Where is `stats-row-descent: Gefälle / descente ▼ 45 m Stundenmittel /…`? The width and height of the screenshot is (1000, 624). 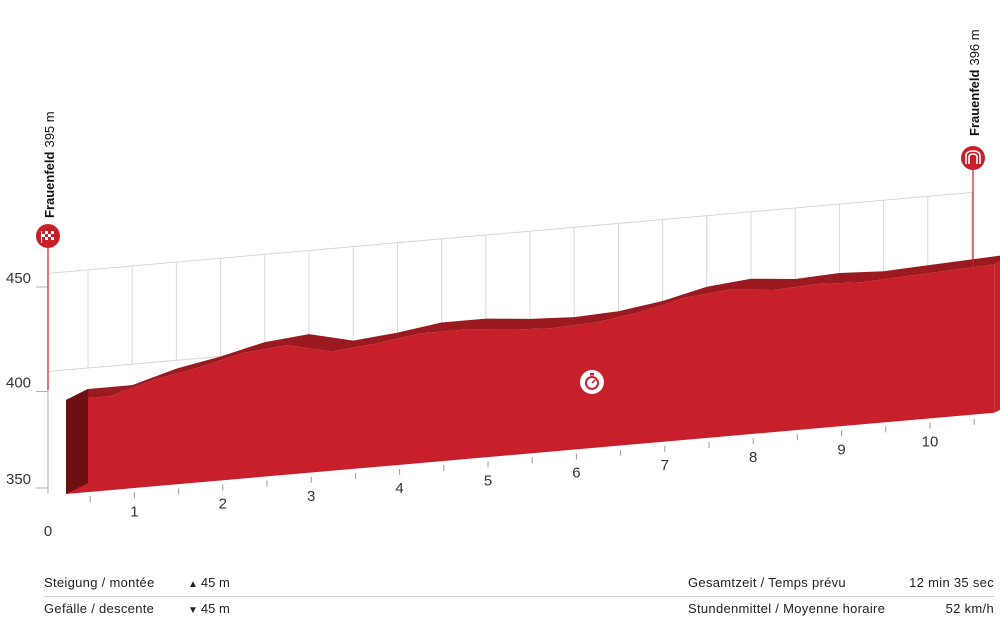
stats-row-descent: Gefälle / descente ▼ 45 m Stundenmittel /… is located at coordinates (519, 609).